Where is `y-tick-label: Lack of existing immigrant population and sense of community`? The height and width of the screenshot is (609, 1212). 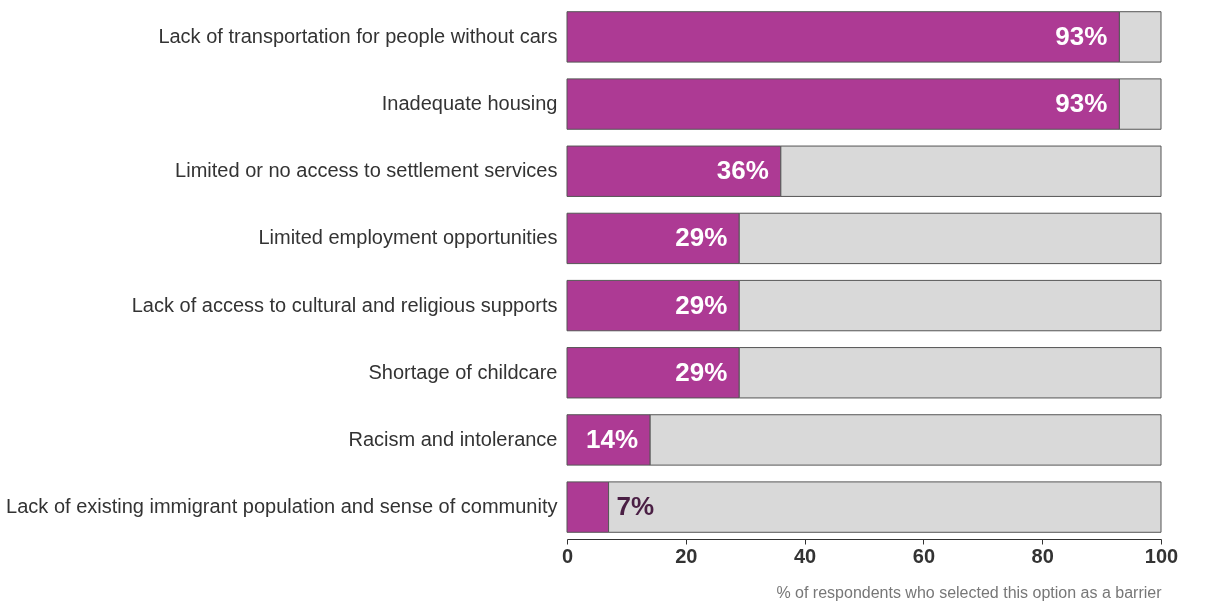 y-tick-label: Lack of existing immigrant population and sense of community is located at coordinates (282, 506).